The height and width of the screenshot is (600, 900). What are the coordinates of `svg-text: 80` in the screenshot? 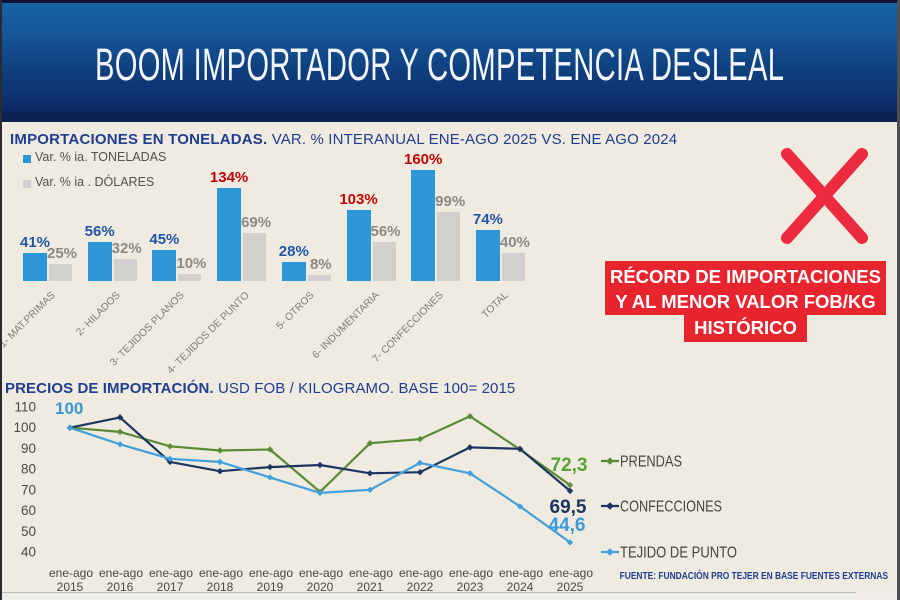 It's located at (28, 469).